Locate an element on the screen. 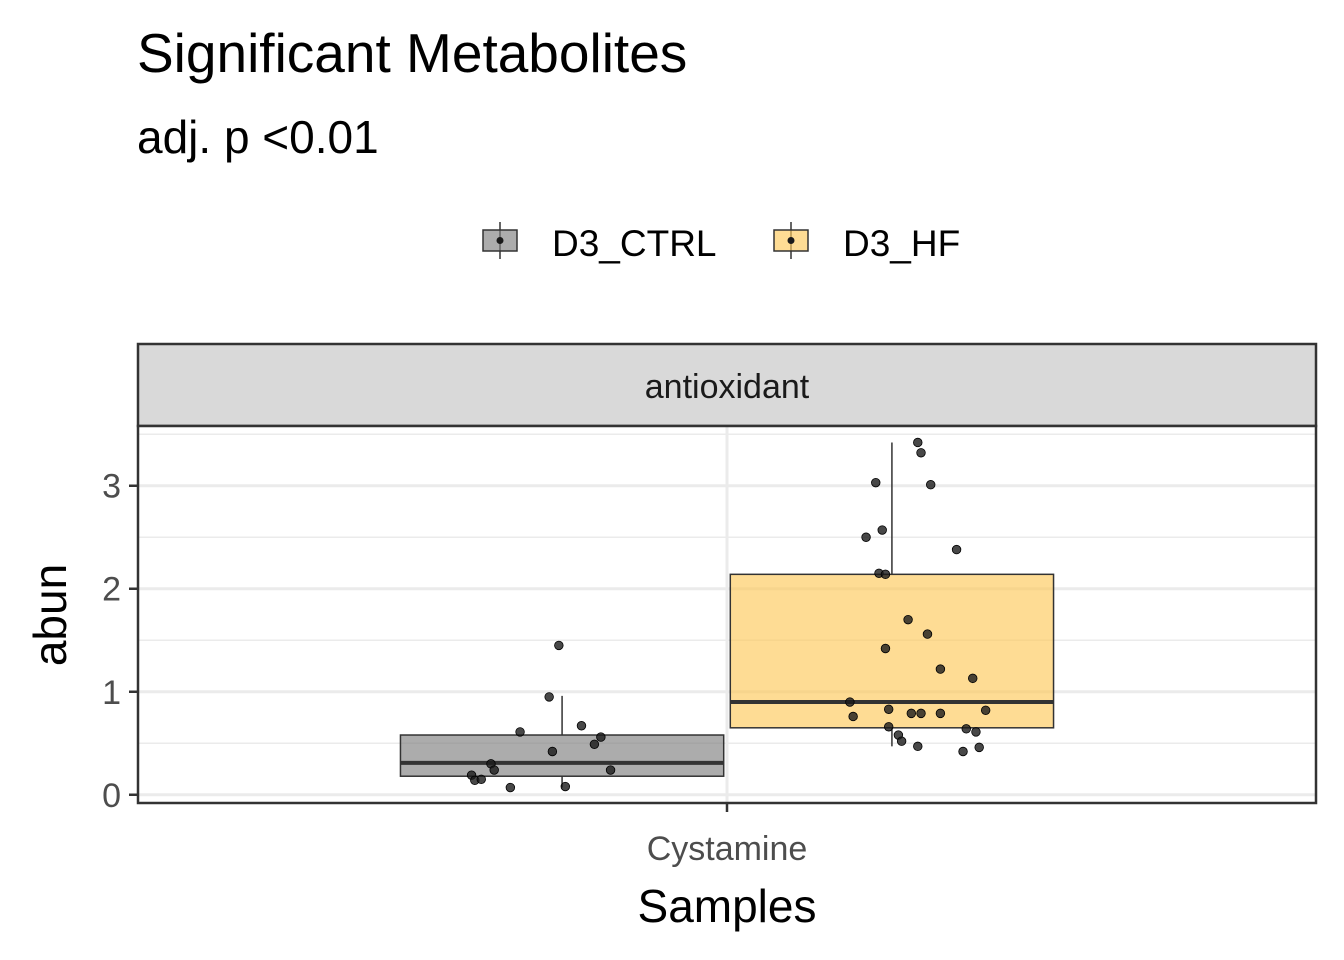 This screenshot has height=960, width=1344. legend-item-d3-ctrl: D3_CTRL is located at coordinates (599, 243).